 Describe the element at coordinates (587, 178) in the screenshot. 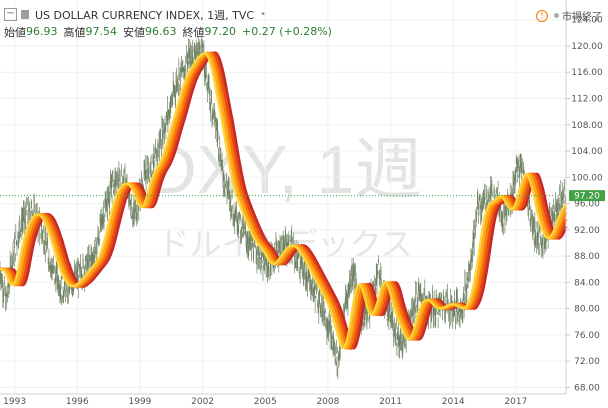

I see `y-tick-label-6: 100.00` at that location.